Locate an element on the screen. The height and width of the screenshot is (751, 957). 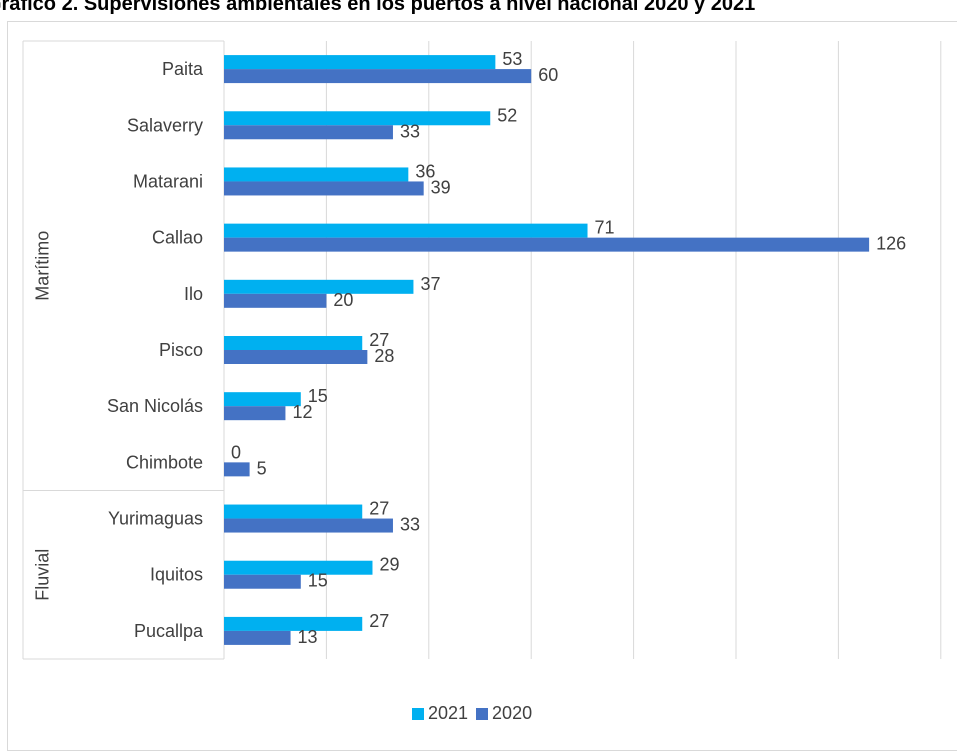
legend-item-2020: 2020 is located at coordinates (504, 713).